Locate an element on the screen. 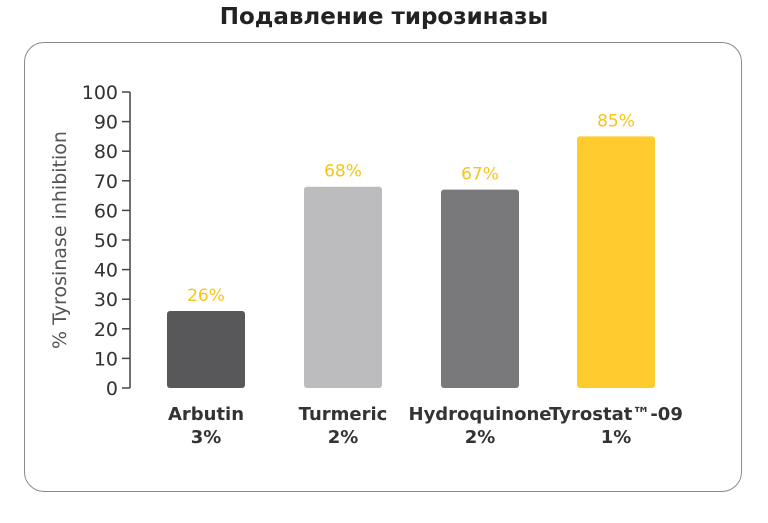 The image size is (768, 523). data-label: 85% is located at coordinates (616, 121).